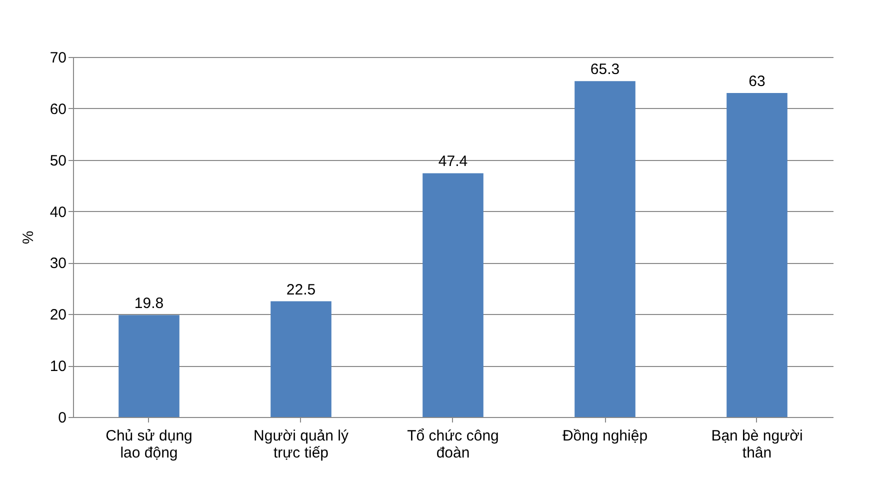 This screenshot has height=499, width=882. What do you see at coordinates (301, 289) in the screenshot?
I see `data-label: 22.5` at bounding box center [301, 289].